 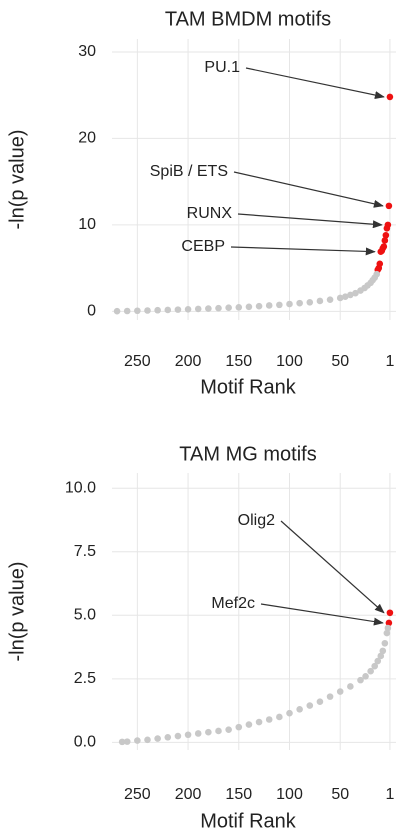 I want to click on y-tick-label: 2.5, so click(x=85, y=678).